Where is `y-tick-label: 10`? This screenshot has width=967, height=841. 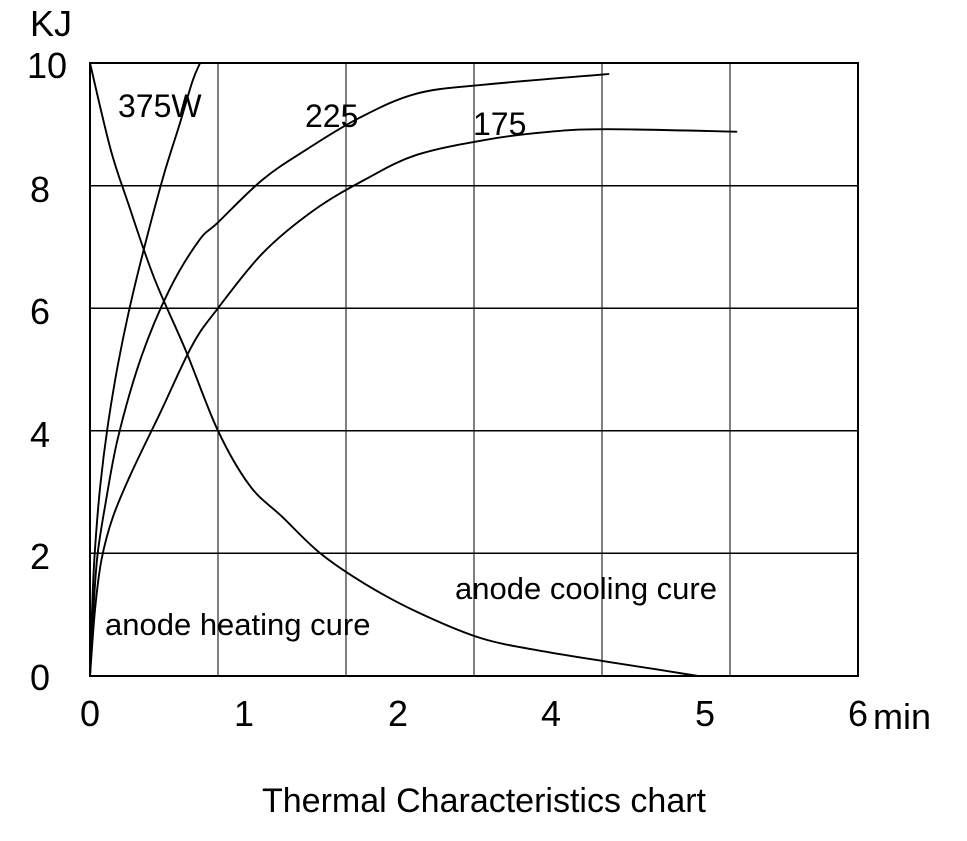
y-tick-label: 10 is located at coordinates (47, 65).